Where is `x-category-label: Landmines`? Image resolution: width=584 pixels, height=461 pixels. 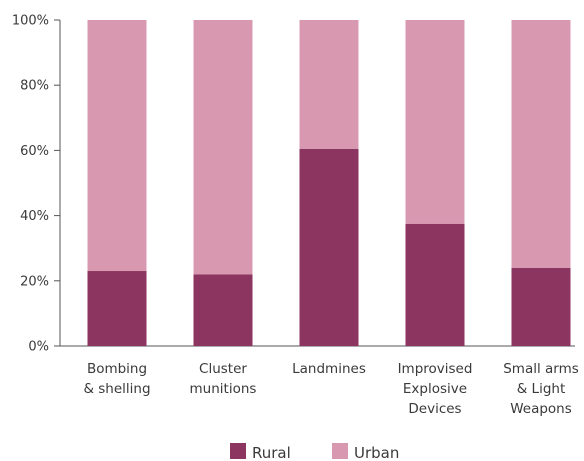 x-category-label: Landmines is located at coordinates (329, 369).